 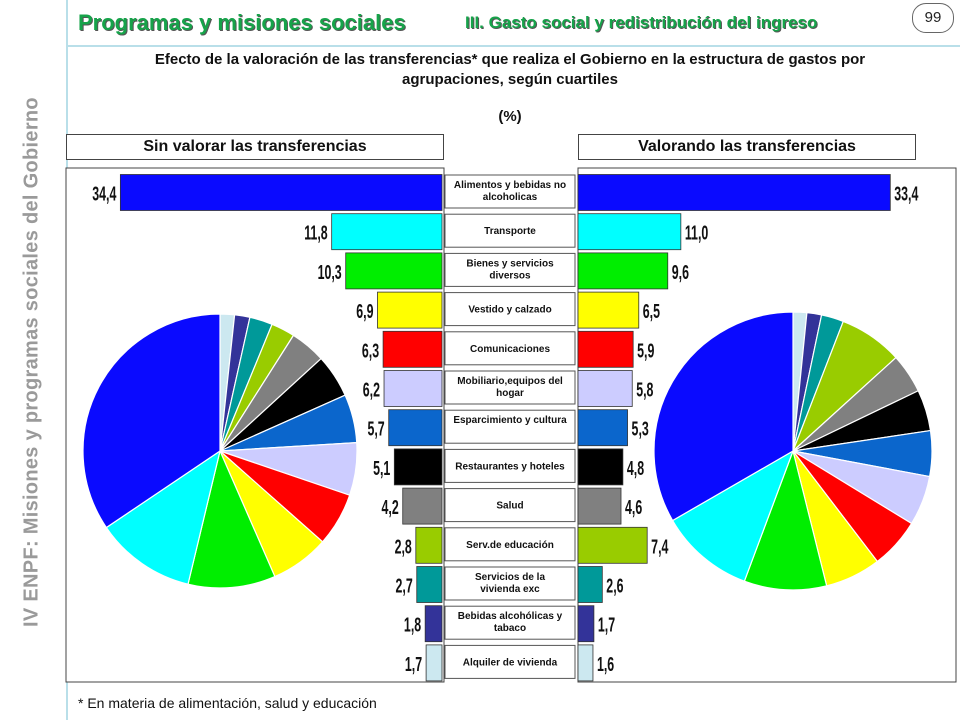 I want to click on bar-value-label: 2,7, so click(x=404, y=585).